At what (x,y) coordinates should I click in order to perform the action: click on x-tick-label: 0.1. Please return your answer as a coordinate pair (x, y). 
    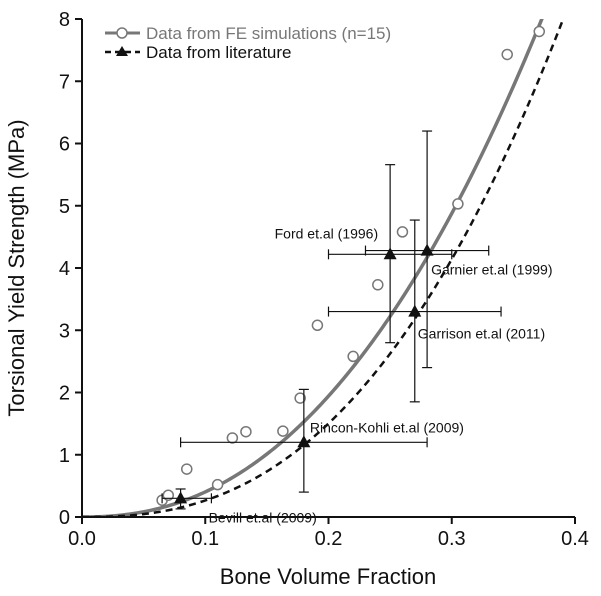
    Looking at the image, I should click on (205, 539).